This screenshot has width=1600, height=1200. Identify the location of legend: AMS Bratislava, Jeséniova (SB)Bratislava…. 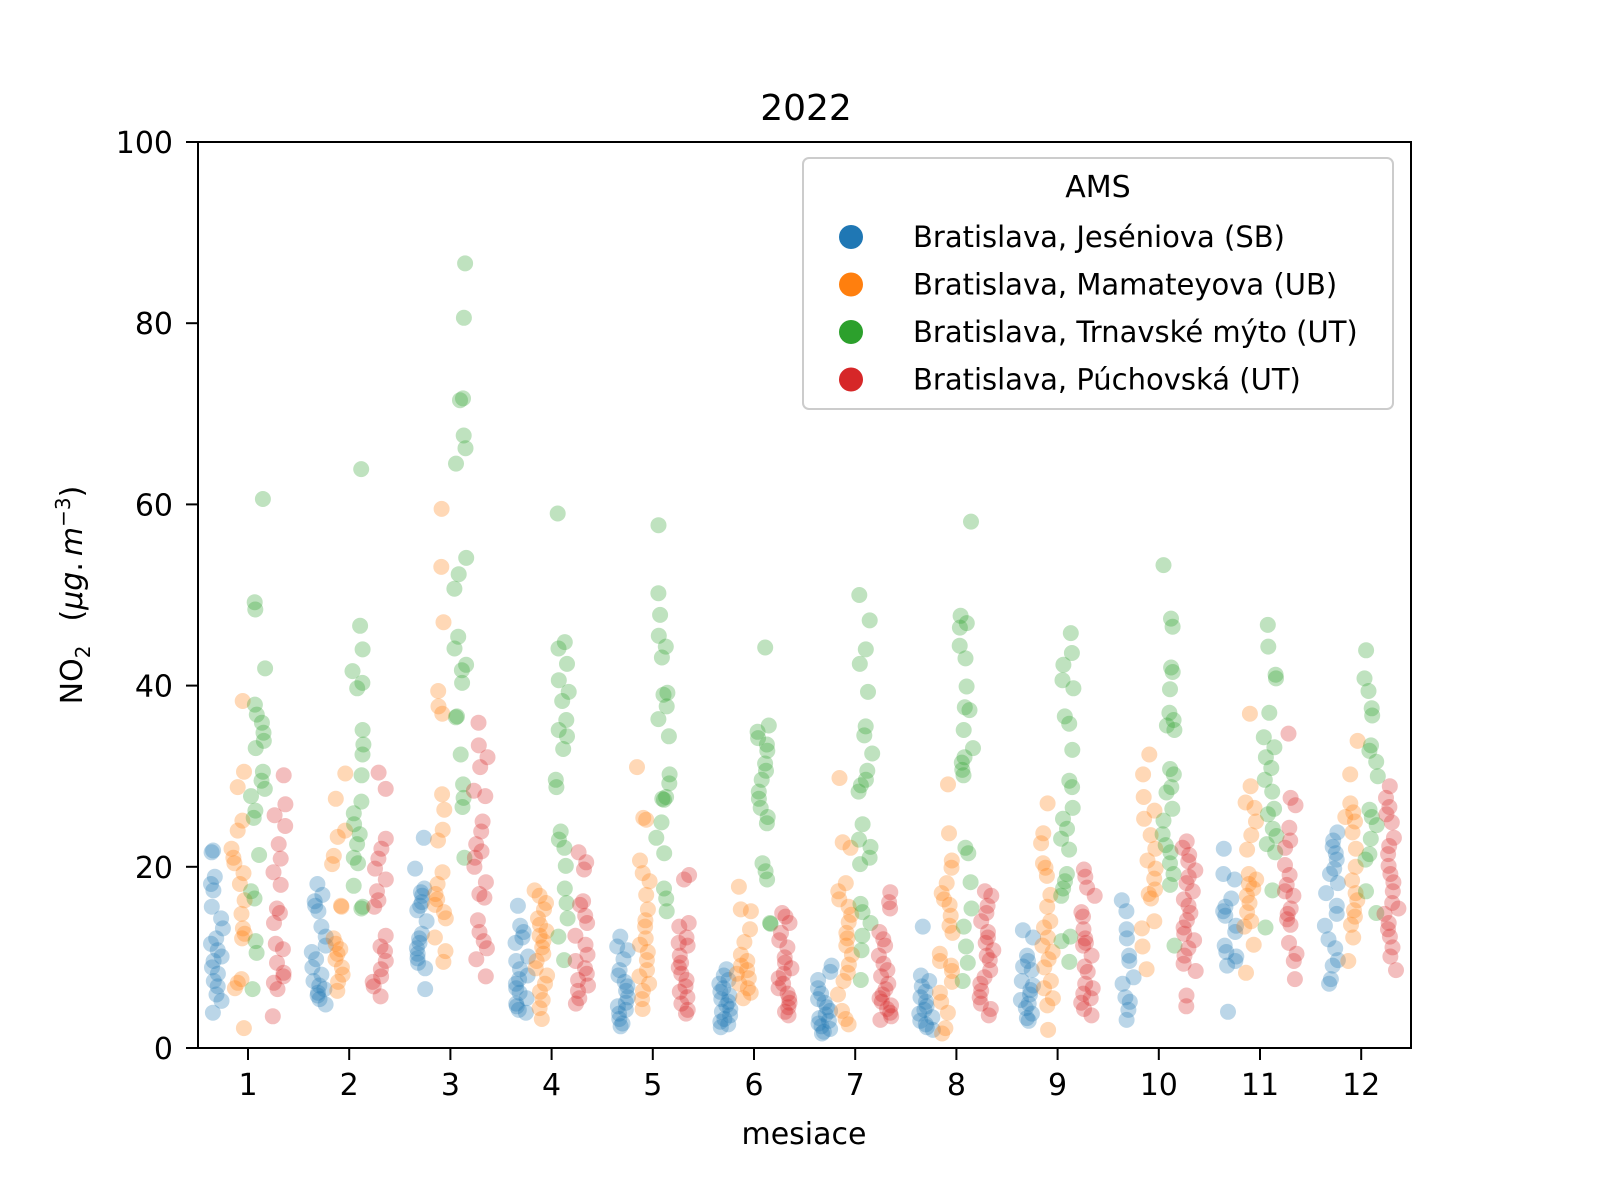
(1098, 283).